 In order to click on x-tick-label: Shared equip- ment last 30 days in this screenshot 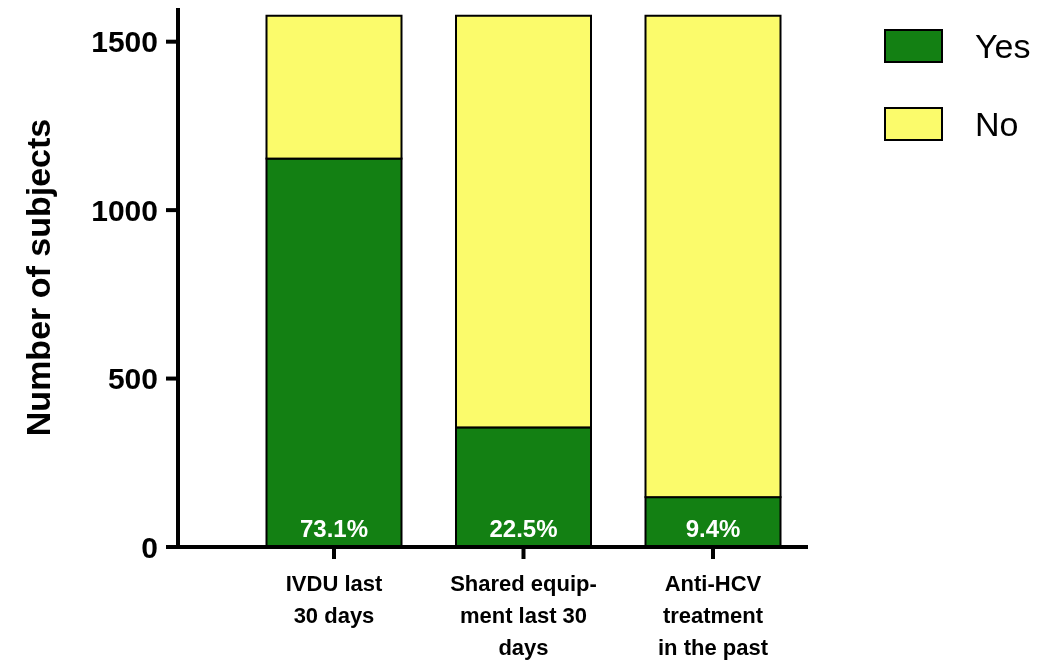, I will do `click(523, 615)`.